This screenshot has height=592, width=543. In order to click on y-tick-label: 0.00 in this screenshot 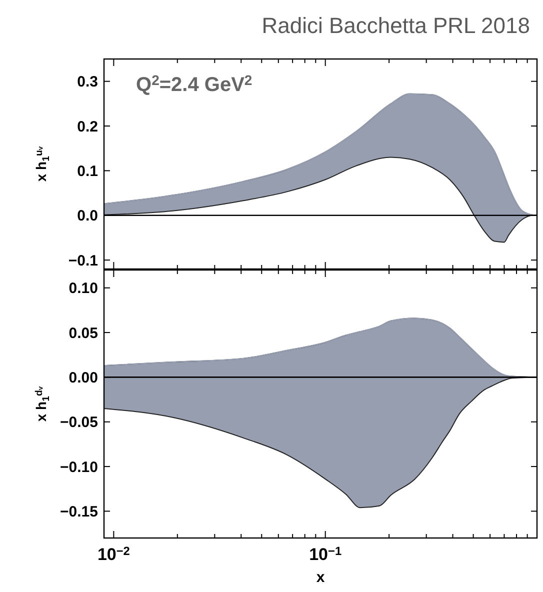, I will do `click(83, 377)`.